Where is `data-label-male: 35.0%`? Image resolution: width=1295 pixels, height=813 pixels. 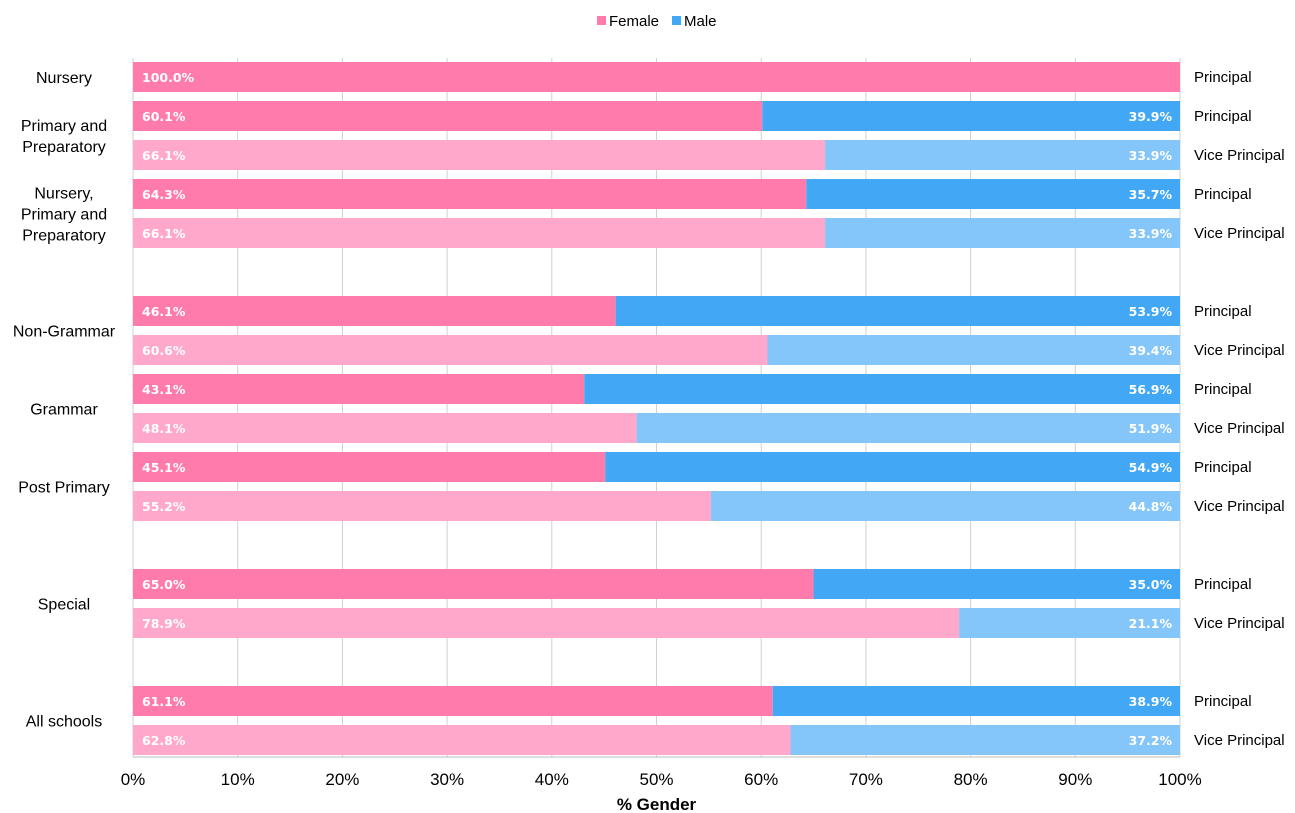 data-label-male: 35.0% is located at coordinates (1151, 584).